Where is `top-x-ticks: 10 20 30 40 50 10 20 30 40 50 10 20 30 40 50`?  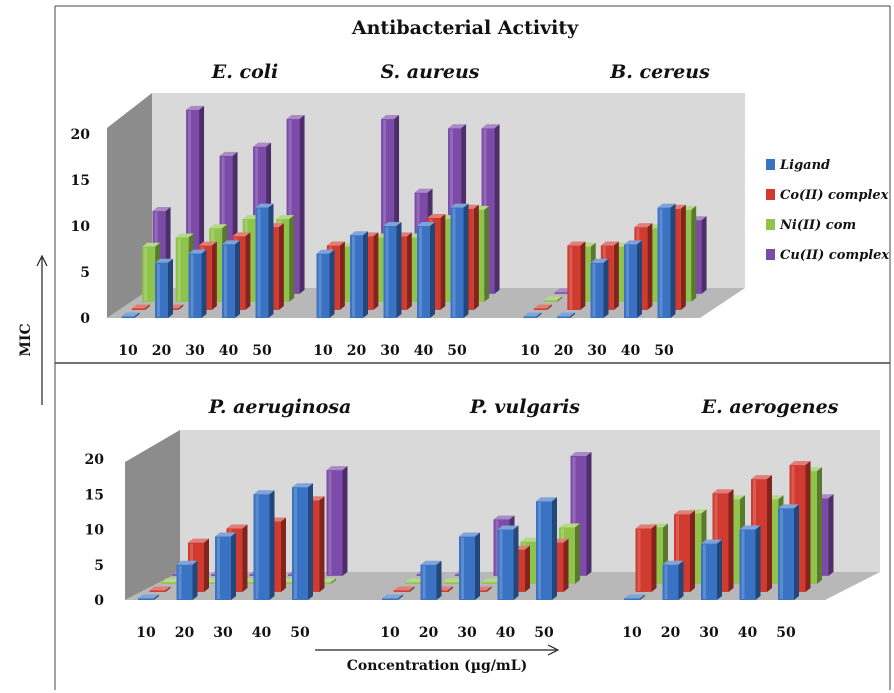
top-x-ticks: 10 20 30 40 50 10 20 30 40 50 10 20 30 40 50 is located at coordinates (396, 351).